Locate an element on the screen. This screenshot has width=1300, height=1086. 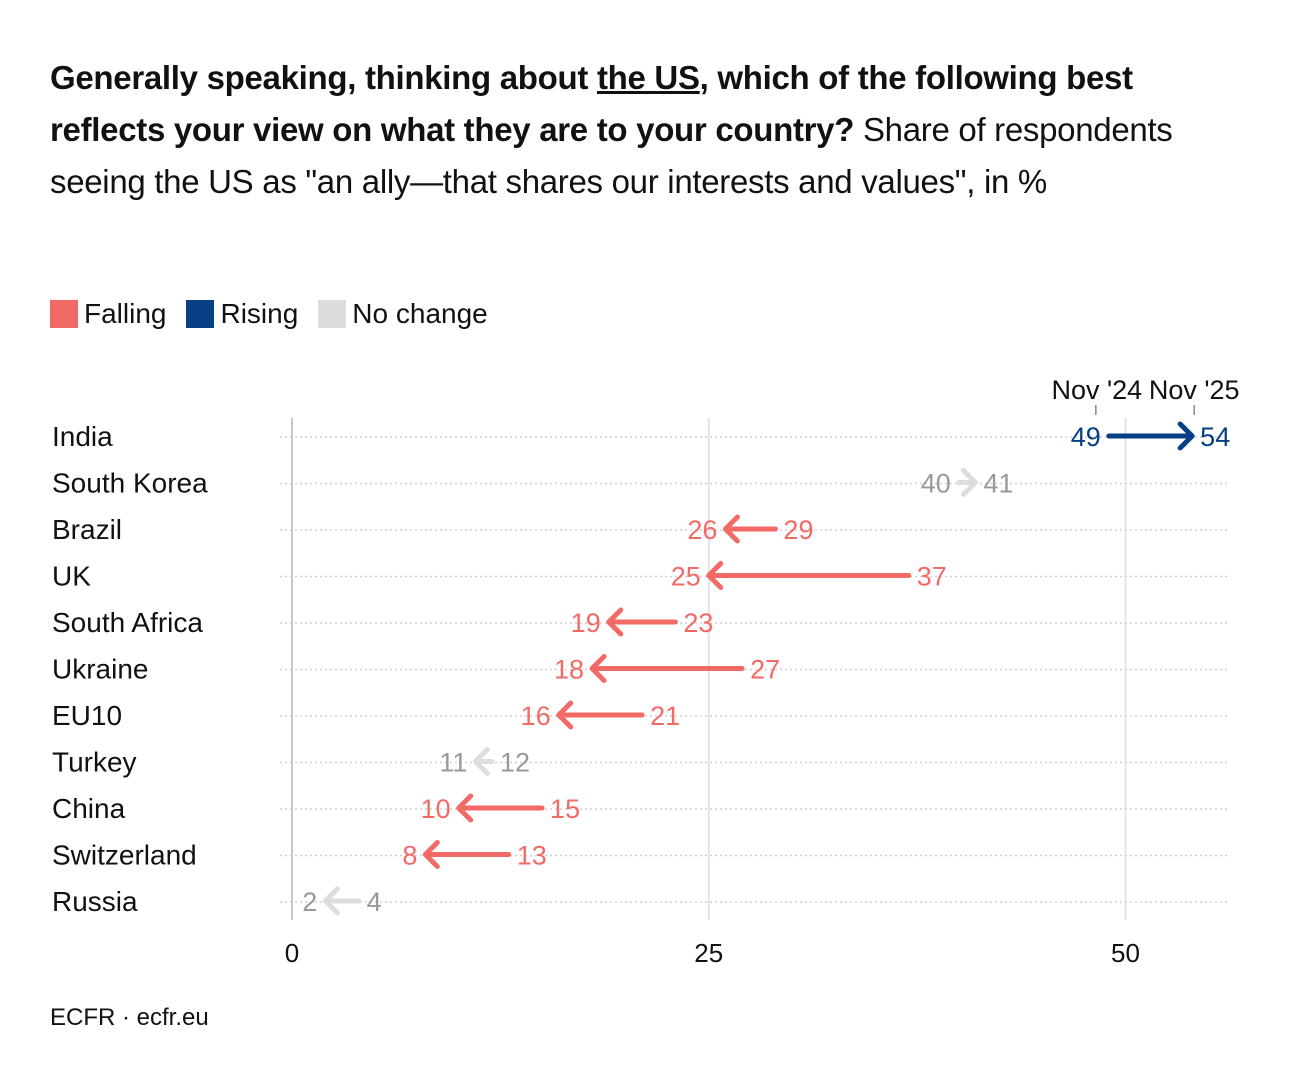
title-underlined: the US is located at coordinates (648, 77).